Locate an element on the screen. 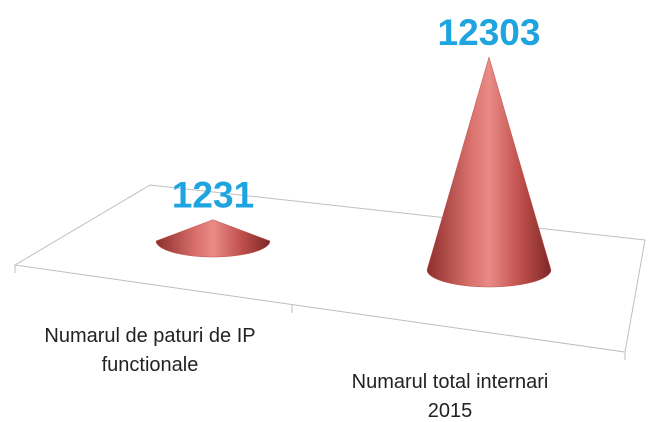 This screenshot has height=422, width=648. category-label: Numarul total internari 2015 is located at coordinates (450, 396).